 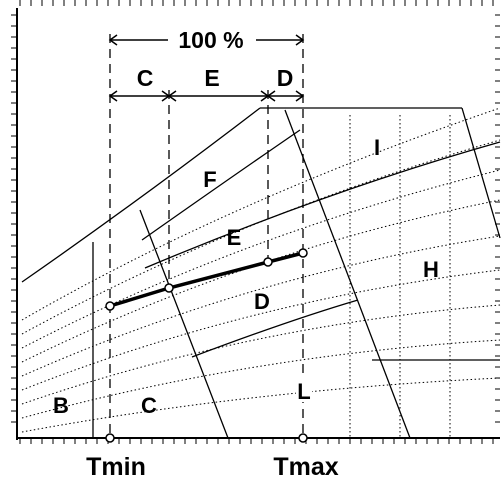 What do you see at coordinates (211, 78) in the screenshot?
I see `segment-e-label: E` at bounding box center [211, 78].